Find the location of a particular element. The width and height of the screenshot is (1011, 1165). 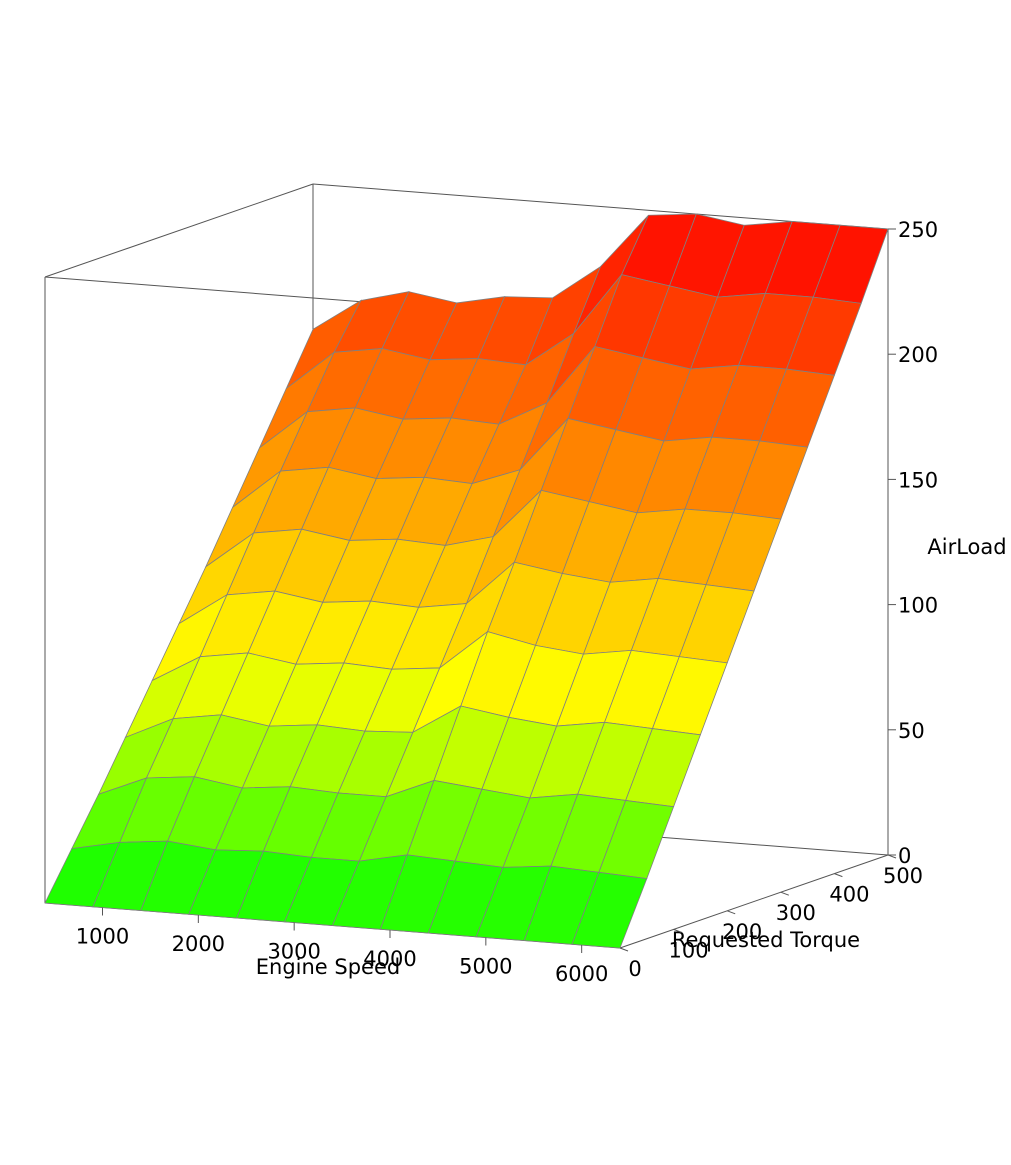

y-tick-label: 200 is located at coordinates (742, 932).